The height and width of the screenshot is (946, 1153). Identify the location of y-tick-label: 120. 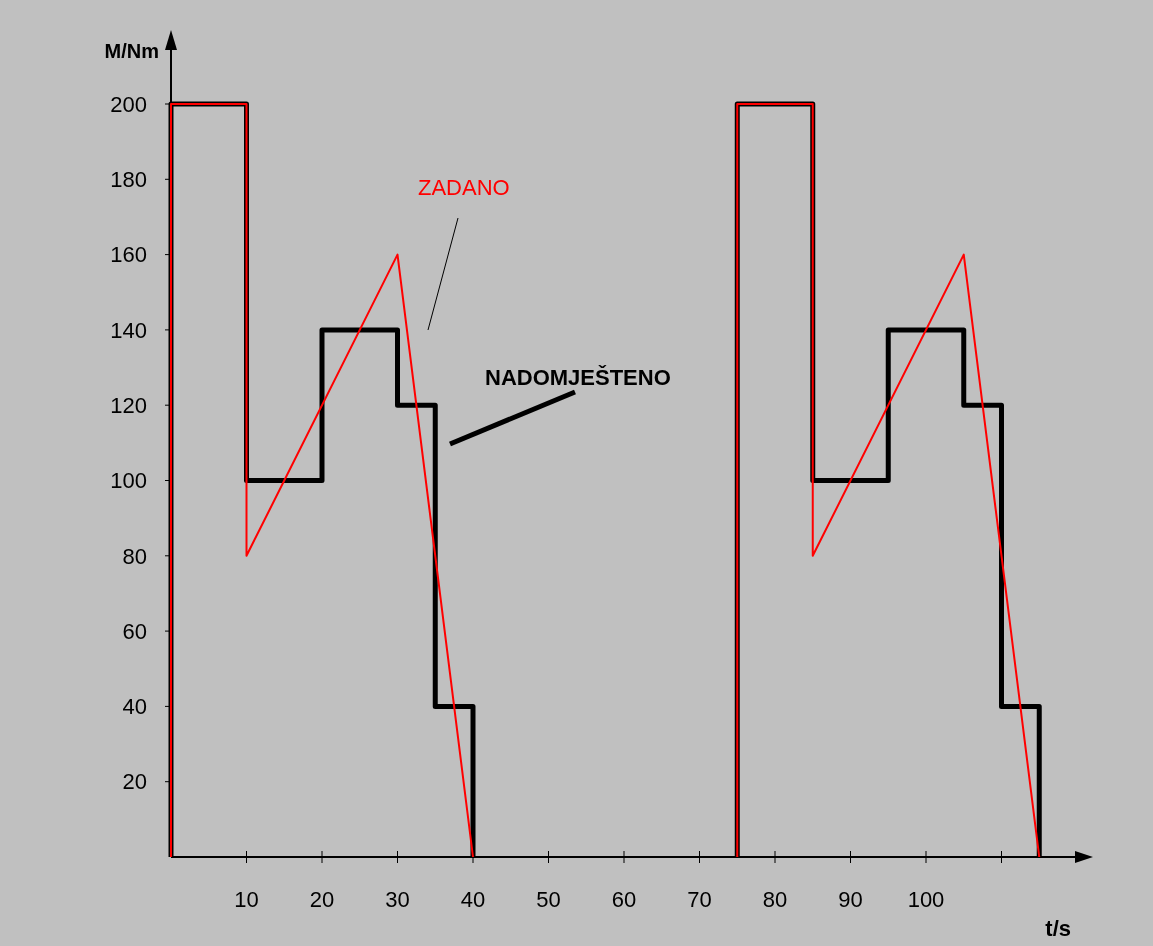
(128, 405).